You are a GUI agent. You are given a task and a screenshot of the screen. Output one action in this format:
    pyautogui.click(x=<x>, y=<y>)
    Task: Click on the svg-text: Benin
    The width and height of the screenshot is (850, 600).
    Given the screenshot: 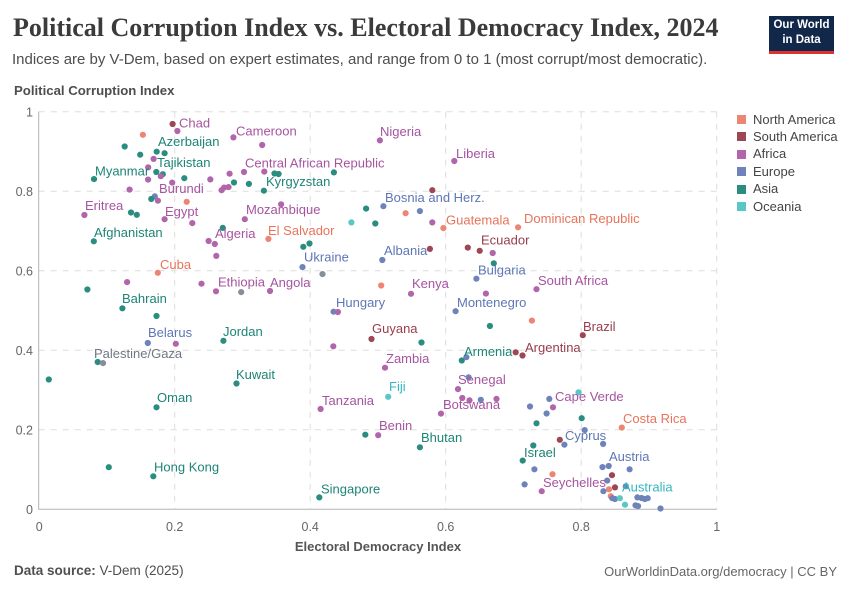 What is the action you would take?
    pyautogui.click(x=395, y=425)
    